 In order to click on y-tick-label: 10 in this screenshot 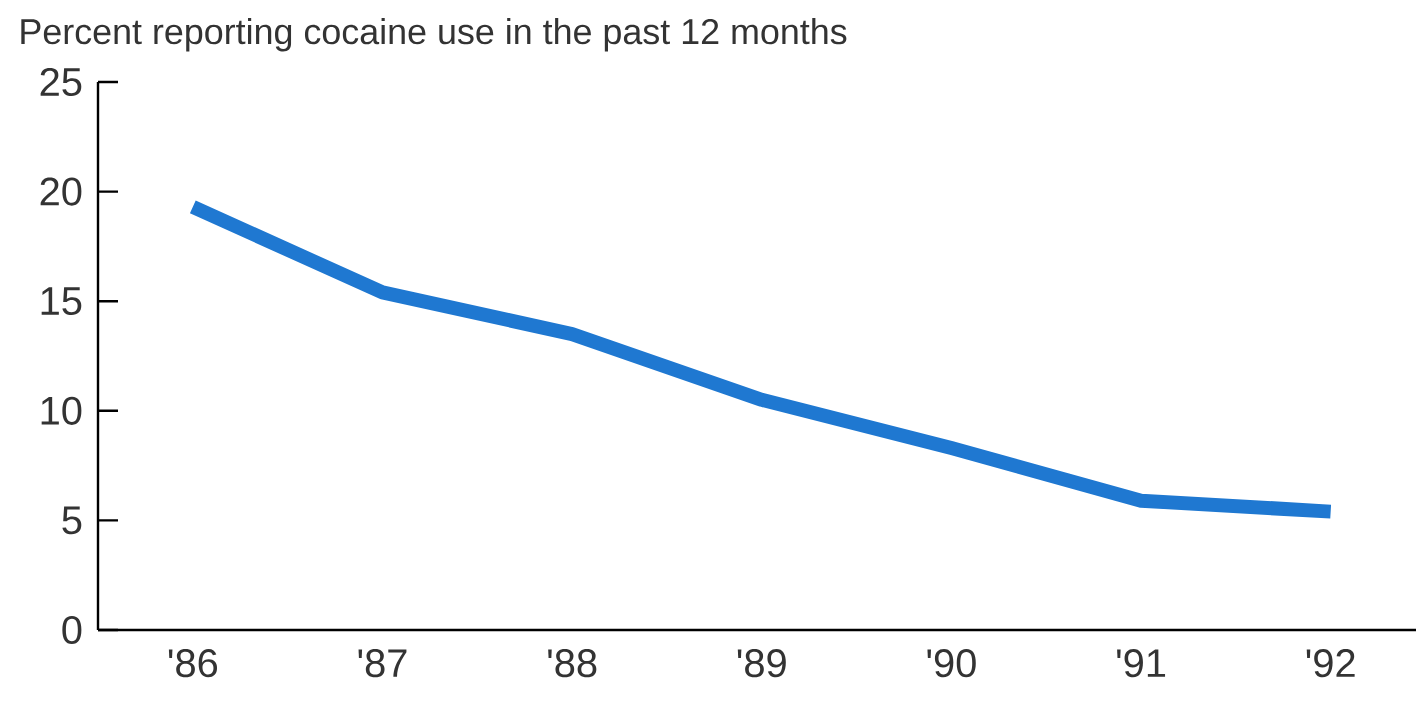, I will do `click(61, 410)`.